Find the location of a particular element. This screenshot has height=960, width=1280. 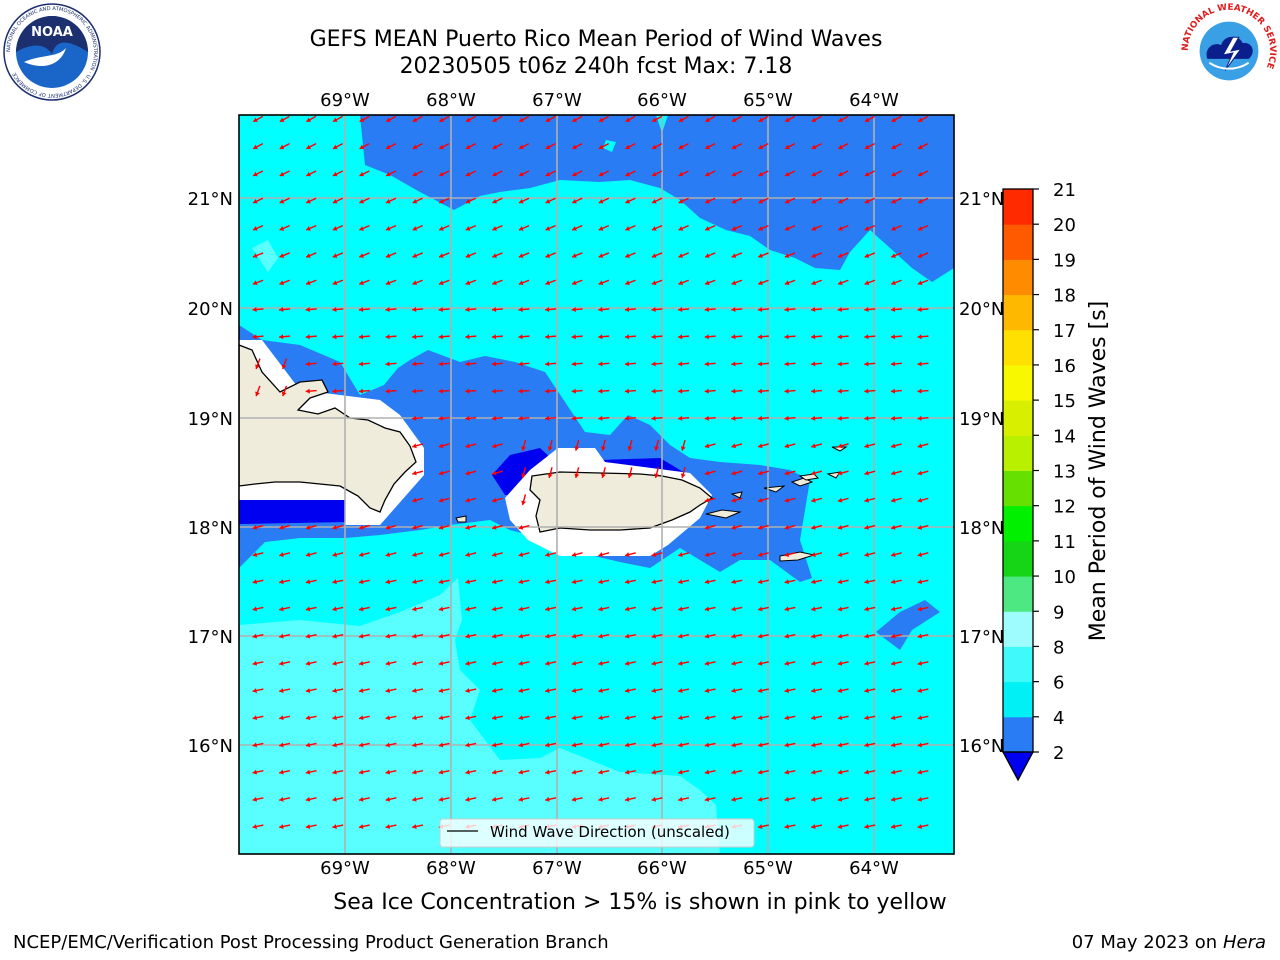

longitude-label: 66°W is located at coordinates (662, 868).